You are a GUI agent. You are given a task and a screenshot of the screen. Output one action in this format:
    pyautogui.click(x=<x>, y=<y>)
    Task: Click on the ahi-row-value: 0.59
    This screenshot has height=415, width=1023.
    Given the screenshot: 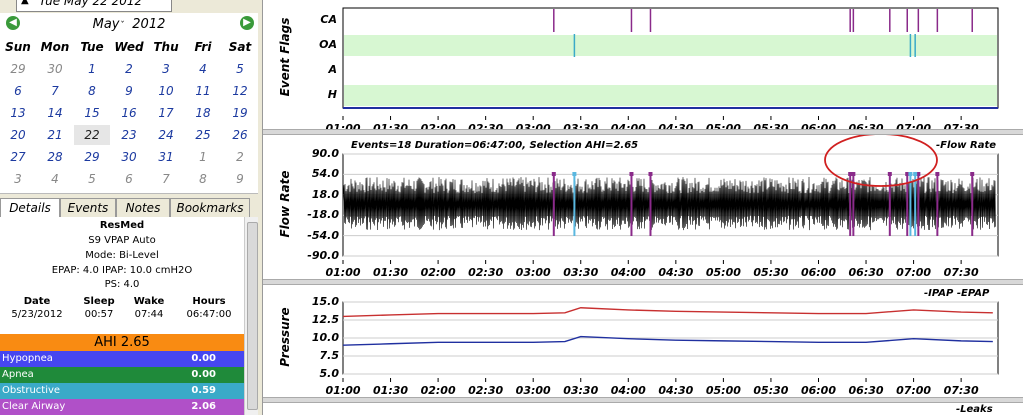 What is the action you would take?
    pyautogui.click(x=203, y=390)
    